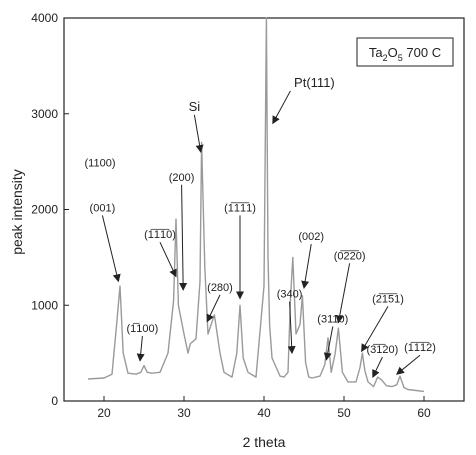  Describe the element at coordinates (184, 413) in the screenshot. I see `x-tick-label: 30` at that location.